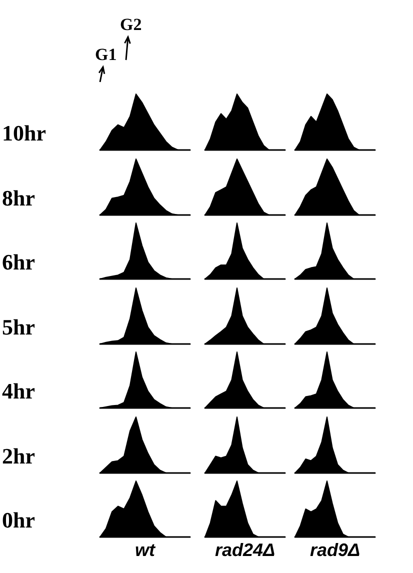  I want to click on text: G2, so click(131, 25).